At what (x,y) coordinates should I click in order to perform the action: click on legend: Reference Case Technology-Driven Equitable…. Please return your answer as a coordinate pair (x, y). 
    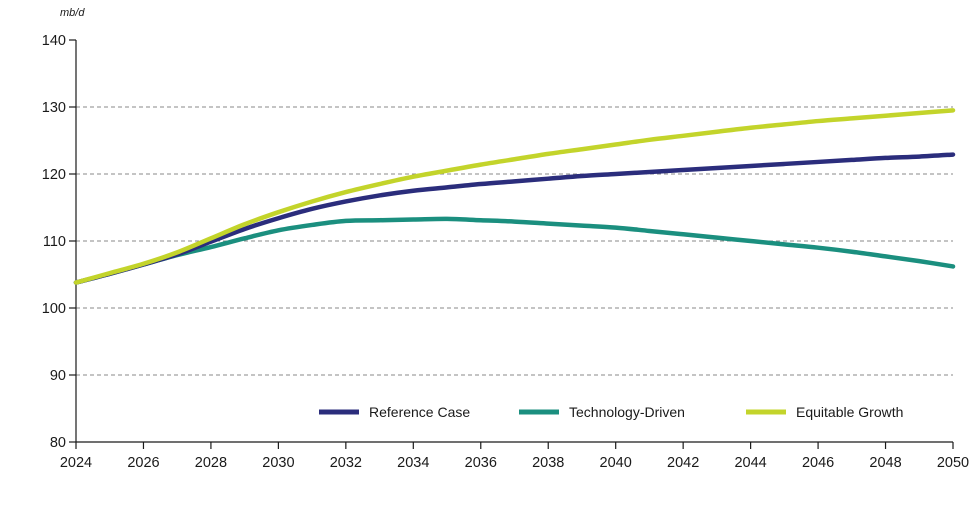
    Looking at the image, I should click on (611, 412).